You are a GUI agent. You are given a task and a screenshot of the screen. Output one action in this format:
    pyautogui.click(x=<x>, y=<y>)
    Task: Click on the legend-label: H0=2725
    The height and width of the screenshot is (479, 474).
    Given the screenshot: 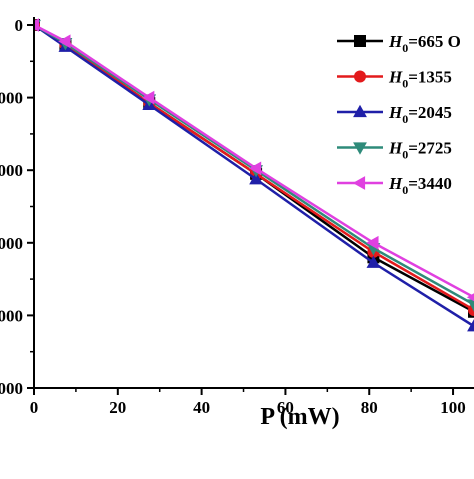 What is the action you would take?
    pyautogui.click(x=420, y=150)
    